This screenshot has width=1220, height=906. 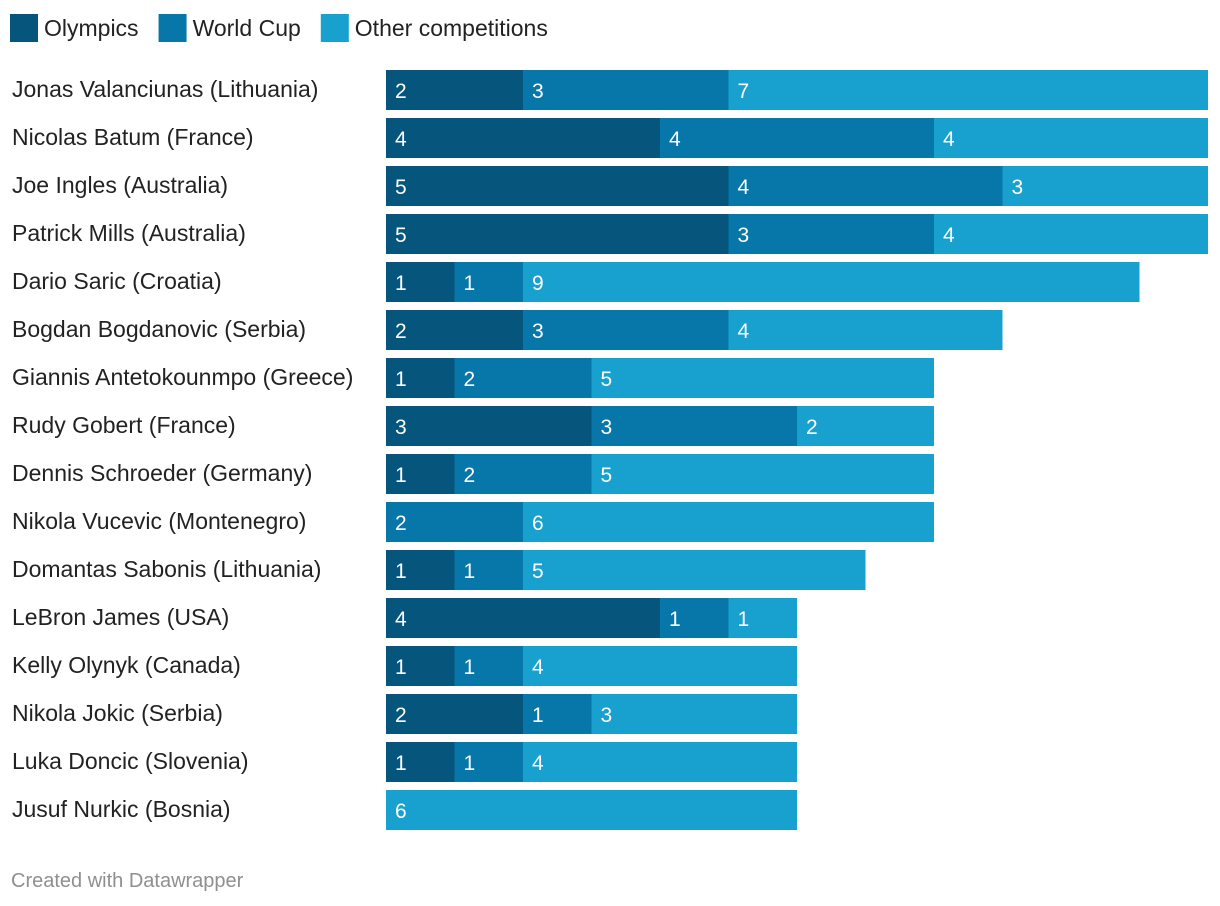 What do you see at coordinates (129, 233) in the screenshot?
I see `category-label: Patrick Mills (Australia)` at bounding box center [129, 233].